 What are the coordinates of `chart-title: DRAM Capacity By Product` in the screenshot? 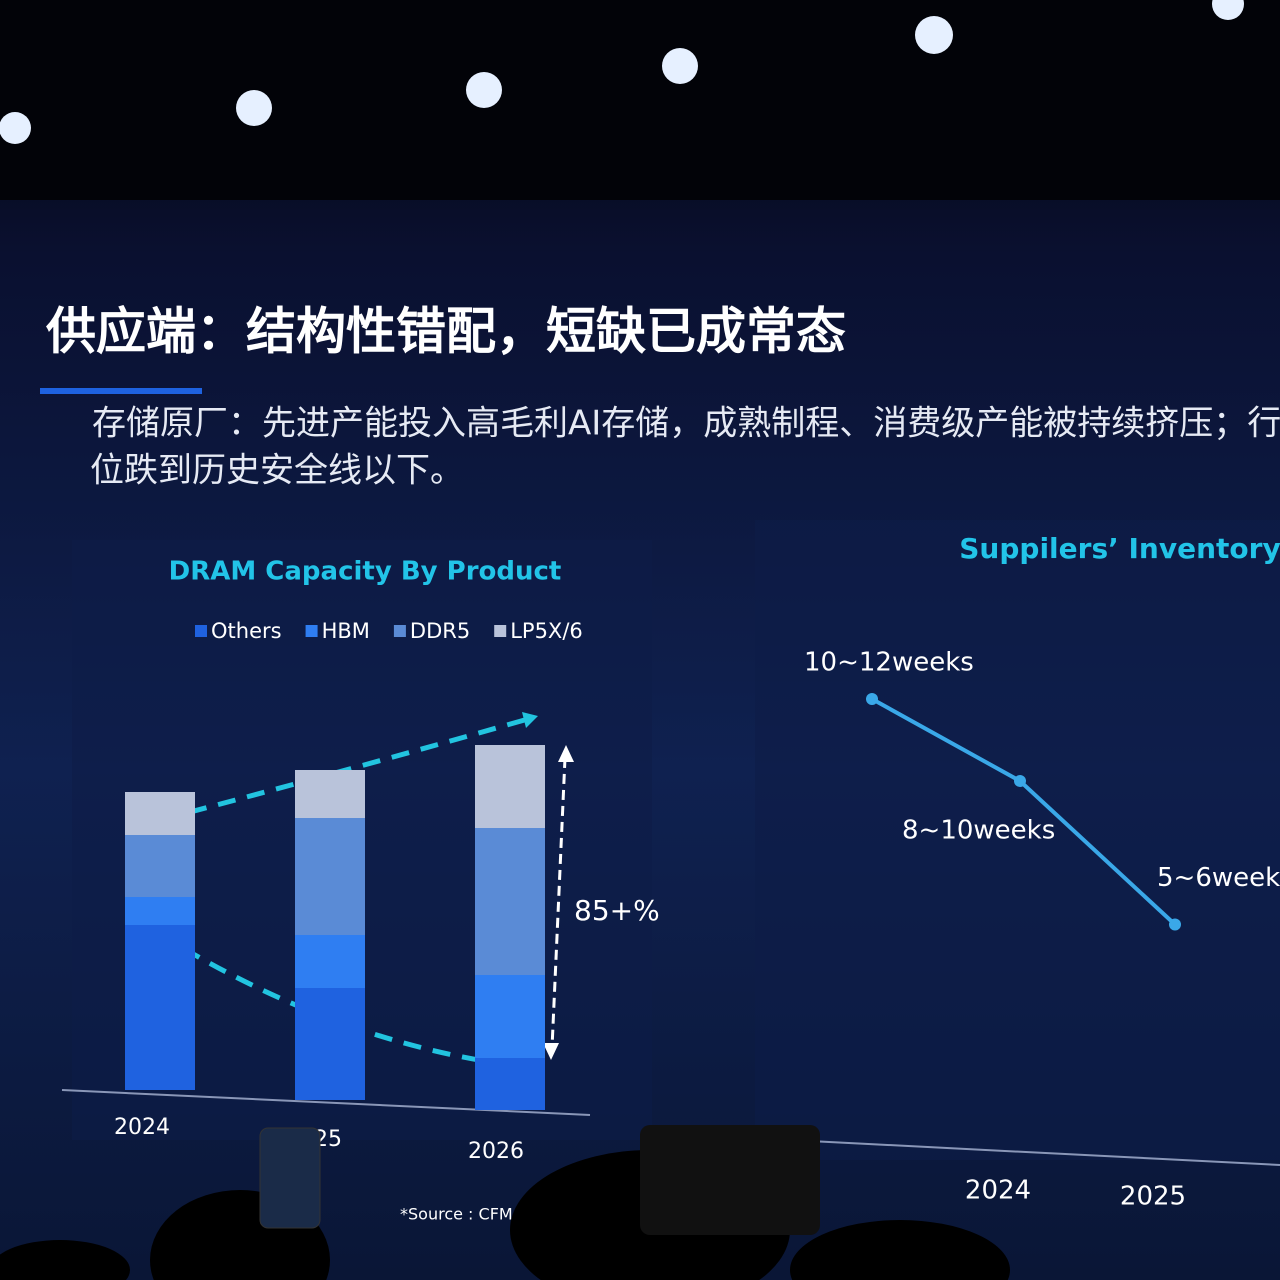 It's located at (365, 572).